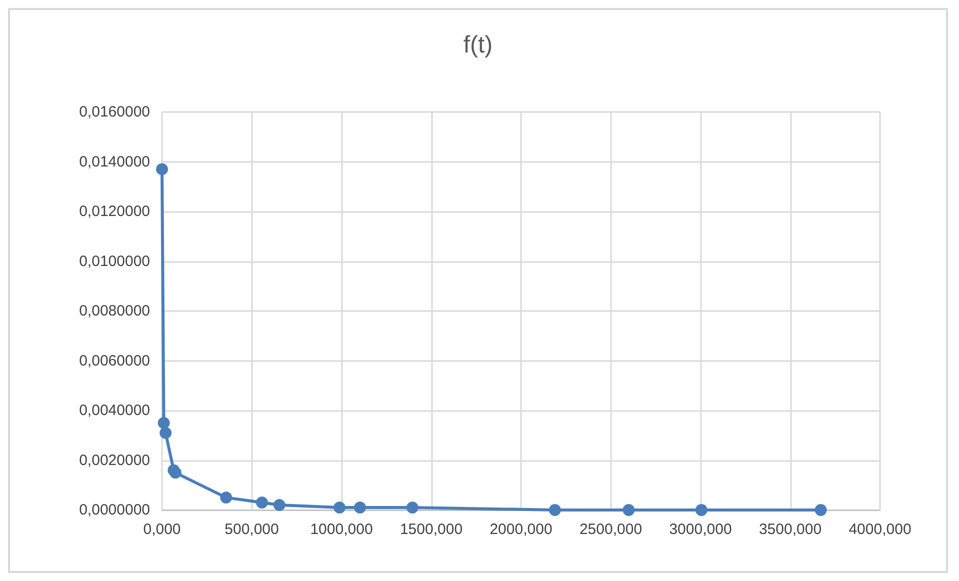  Describe the element at coordinates (114, 410) in the screenshot. I see `y-tick-label: 0,0040000` at that location.